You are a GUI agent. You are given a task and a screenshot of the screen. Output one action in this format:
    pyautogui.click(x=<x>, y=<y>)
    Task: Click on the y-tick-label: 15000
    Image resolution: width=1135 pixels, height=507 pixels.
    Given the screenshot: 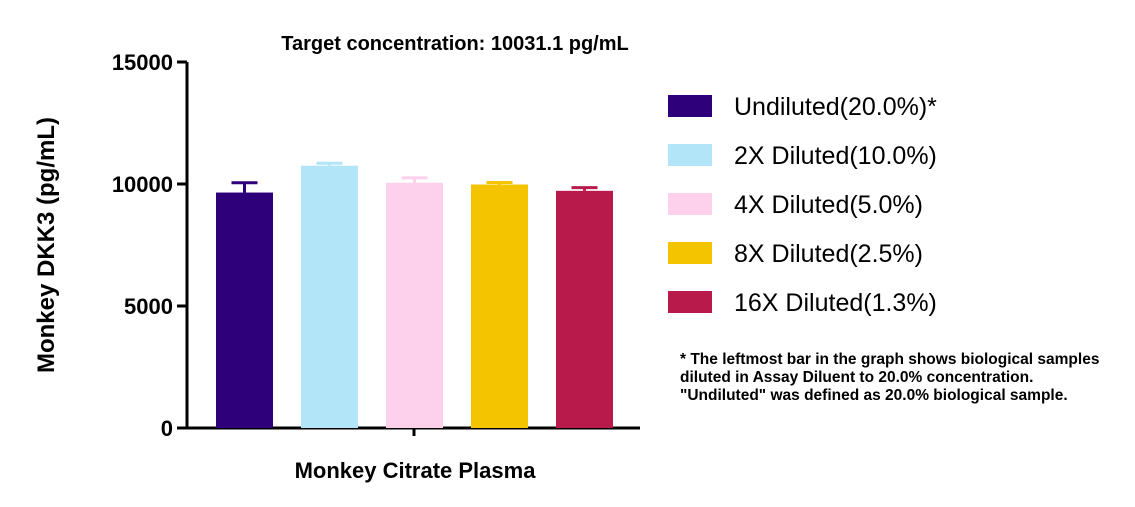 What is the action you would take?
    pyautogui.click(x=142, y=62)
    